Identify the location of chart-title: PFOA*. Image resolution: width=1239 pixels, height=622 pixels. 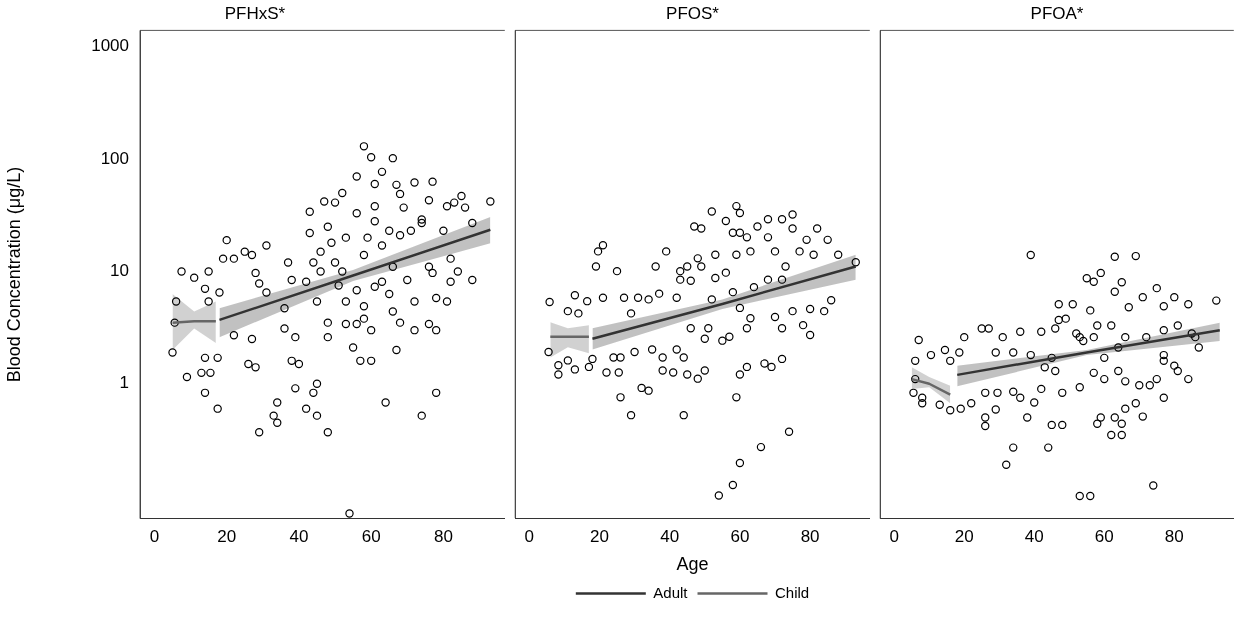
(1057, 13).